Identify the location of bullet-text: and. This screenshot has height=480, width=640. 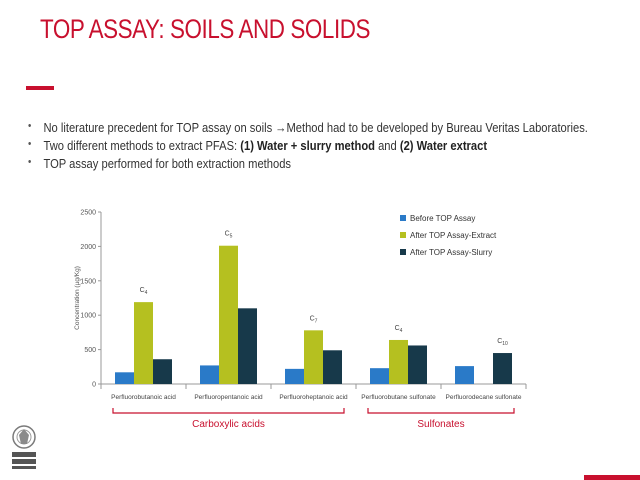
(387, 145).